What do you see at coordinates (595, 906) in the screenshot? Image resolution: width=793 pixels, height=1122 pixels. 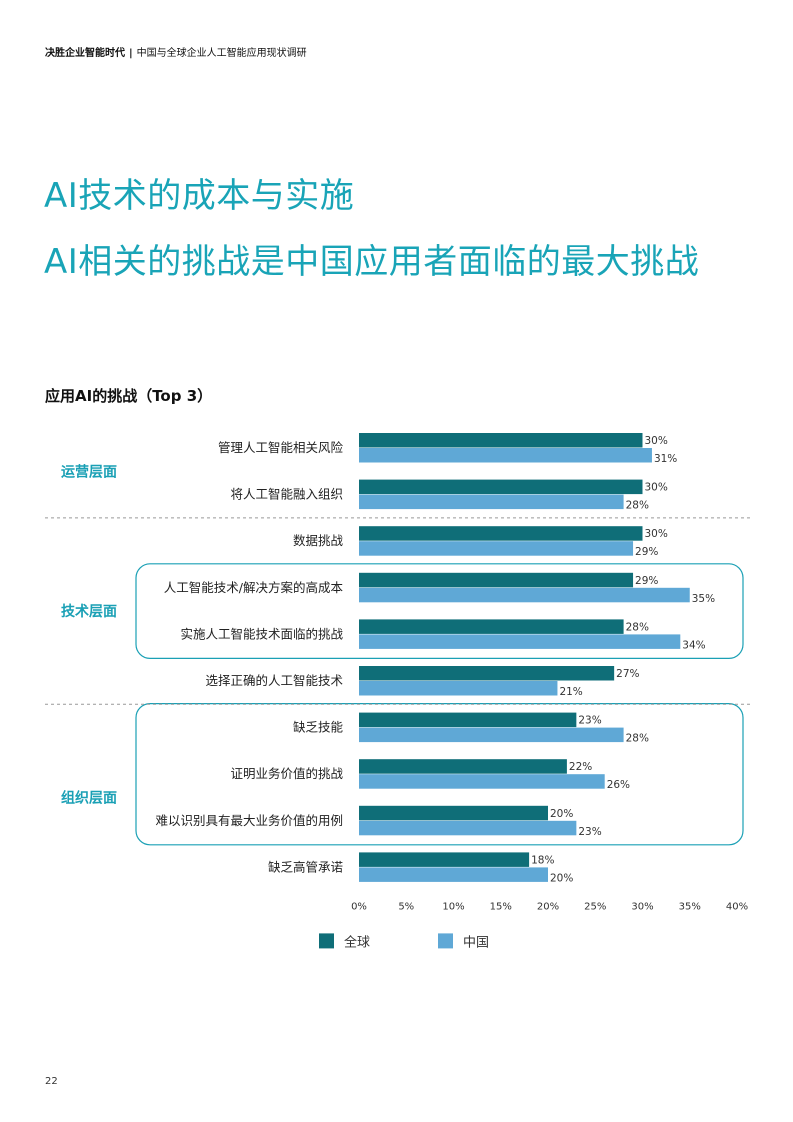 I see `x-tick-label: 25%` at bounding box center [595, 906].